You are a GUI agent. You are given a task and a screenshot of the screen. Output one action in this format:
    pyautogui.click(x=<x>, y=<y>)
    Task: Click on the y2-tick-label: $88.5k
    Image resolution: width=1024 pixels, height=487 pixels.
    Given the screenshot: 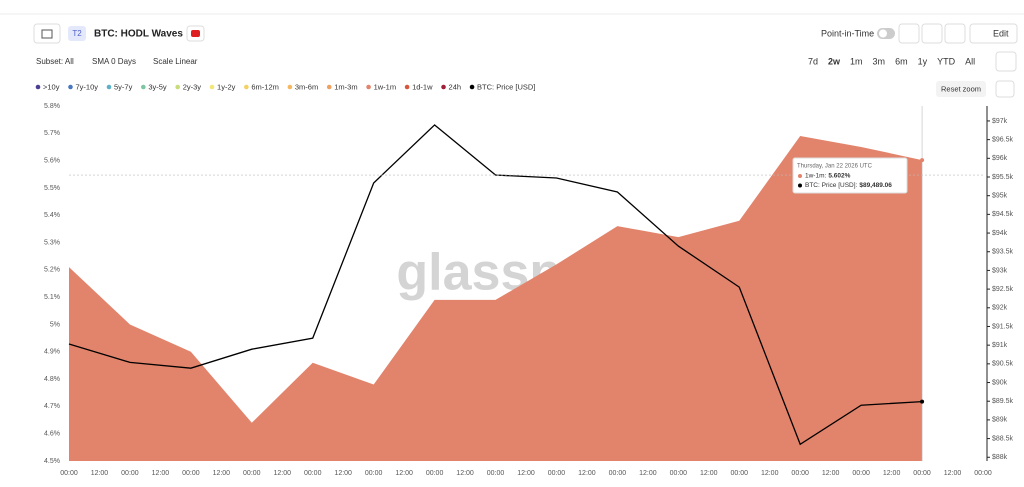 What is the action you would take?
    pyautogui.click(x=1003, y=438)
    